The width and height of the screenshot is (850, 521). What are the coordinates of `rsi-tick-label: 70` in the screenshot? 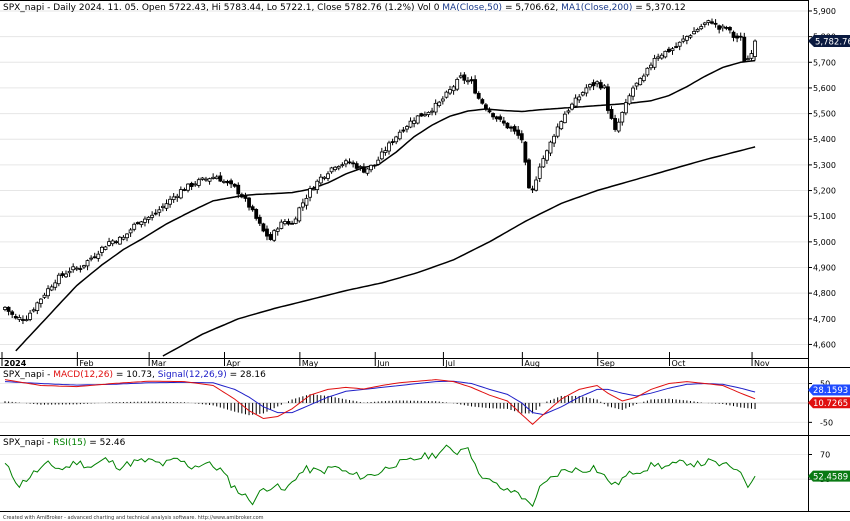 It's located at (825, 455).